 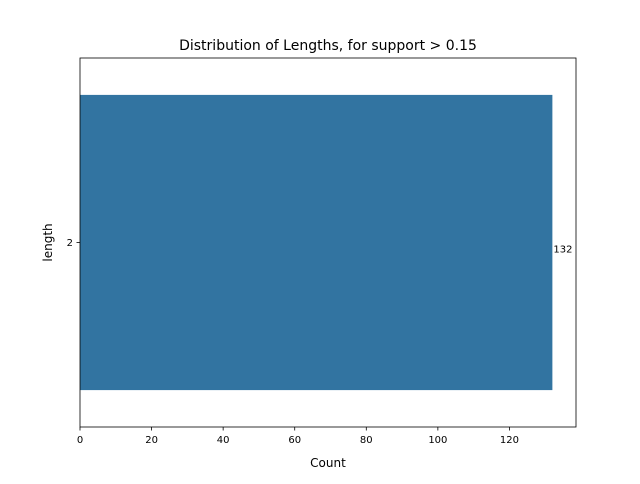 I want to click on y-axis-label: length, so click(x=48, y=242).